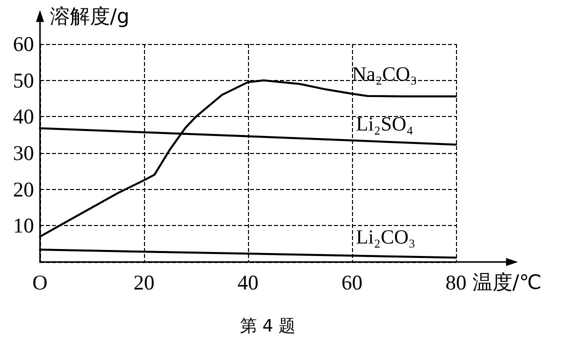 This screenshot has width=566, height=350. Describe the element at coordinates (23, 80) in the screenshot. I see `y-tick-label: 50` at that location.